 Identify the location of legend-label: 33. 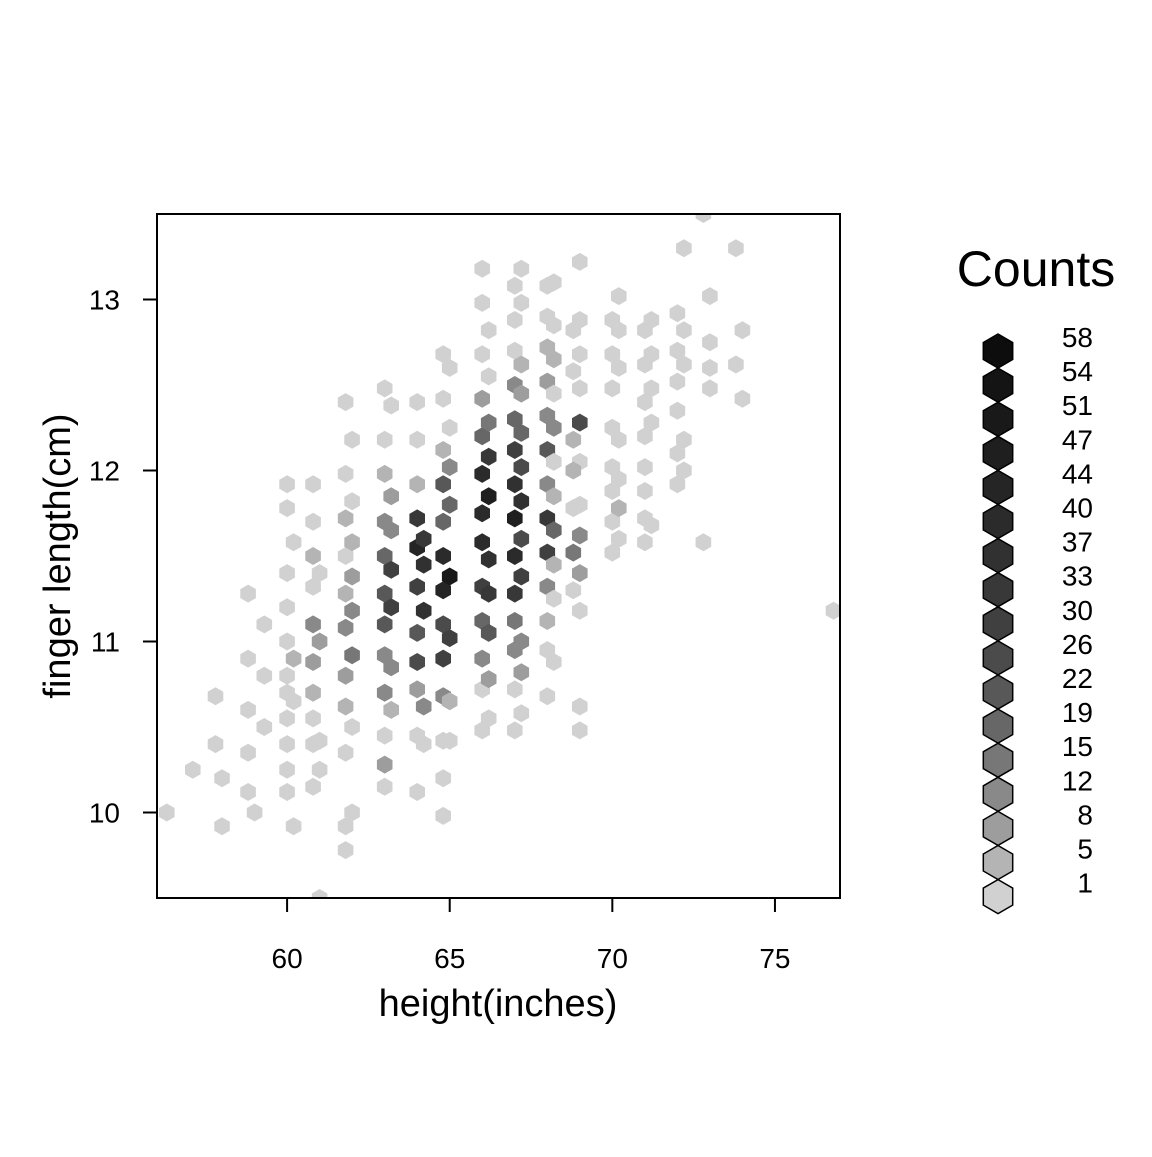
(1077, 576).